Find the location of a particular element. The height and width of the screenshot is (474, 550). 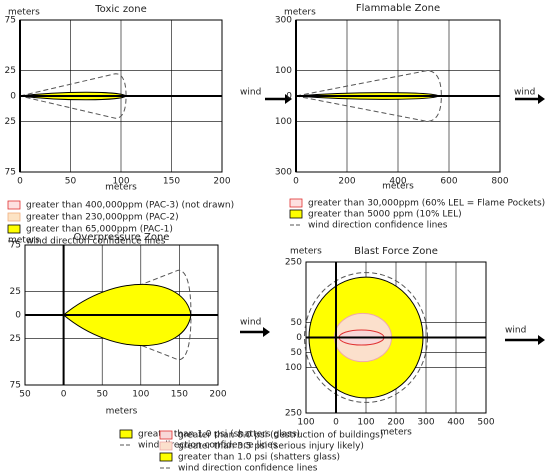

x-tick-label: 600 is located at coordinates (448, 182).